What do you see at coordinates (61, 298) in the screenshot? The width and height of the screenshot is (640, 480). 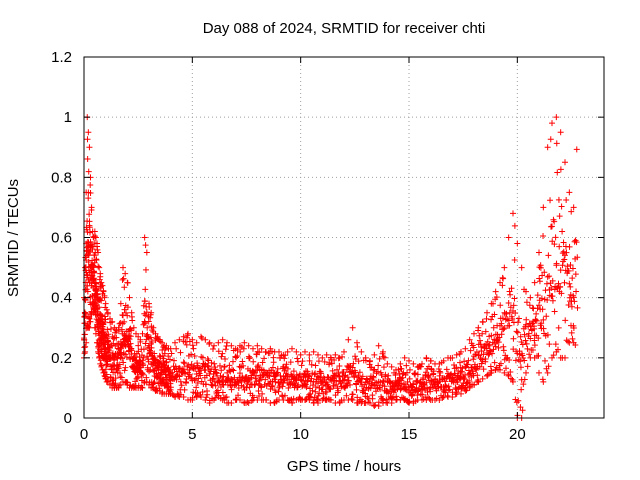 I see `y-tick-label: 0.4` at bounding box center [61, 298].